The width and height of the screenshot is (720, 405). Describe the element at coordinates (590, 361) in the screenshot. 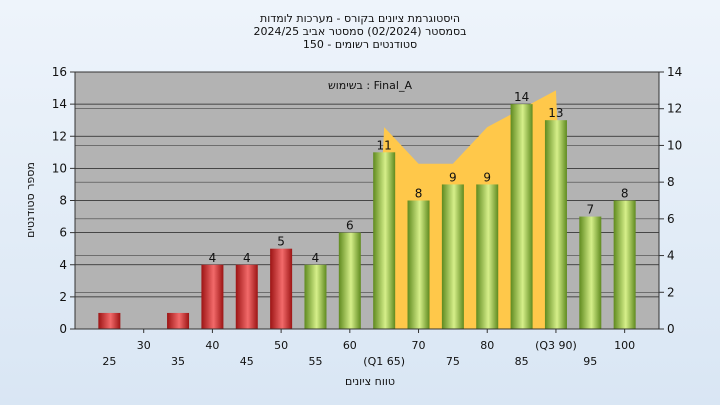

I see `x-tick-label: 95` at that location.